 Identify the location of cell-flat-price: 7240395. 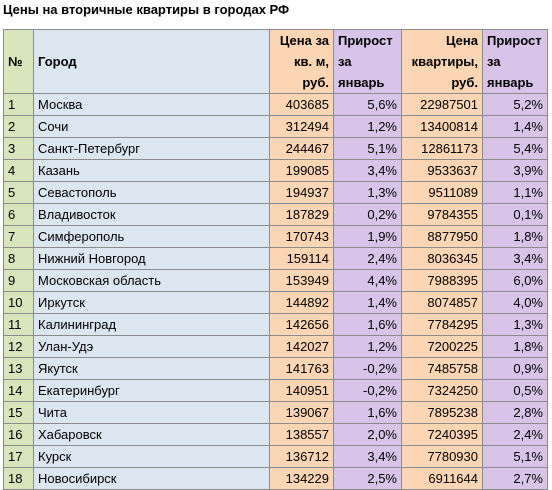
(442, 434).